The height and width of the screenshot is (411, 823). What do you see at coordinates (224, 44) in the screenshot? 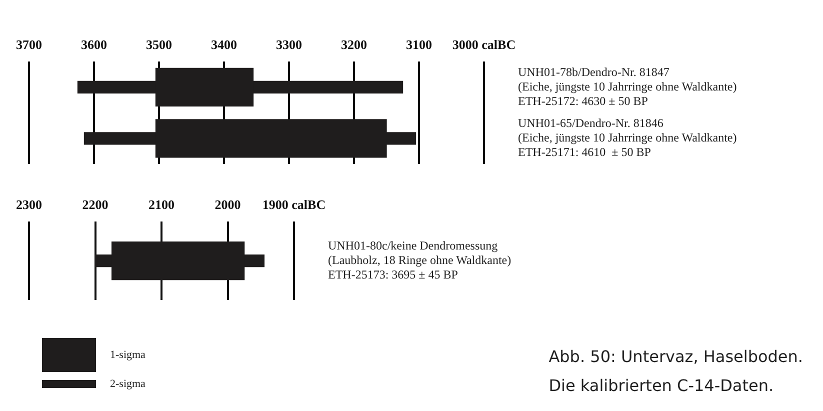
I see `x-tick-label: 3400` at bounding box center [224, 44].